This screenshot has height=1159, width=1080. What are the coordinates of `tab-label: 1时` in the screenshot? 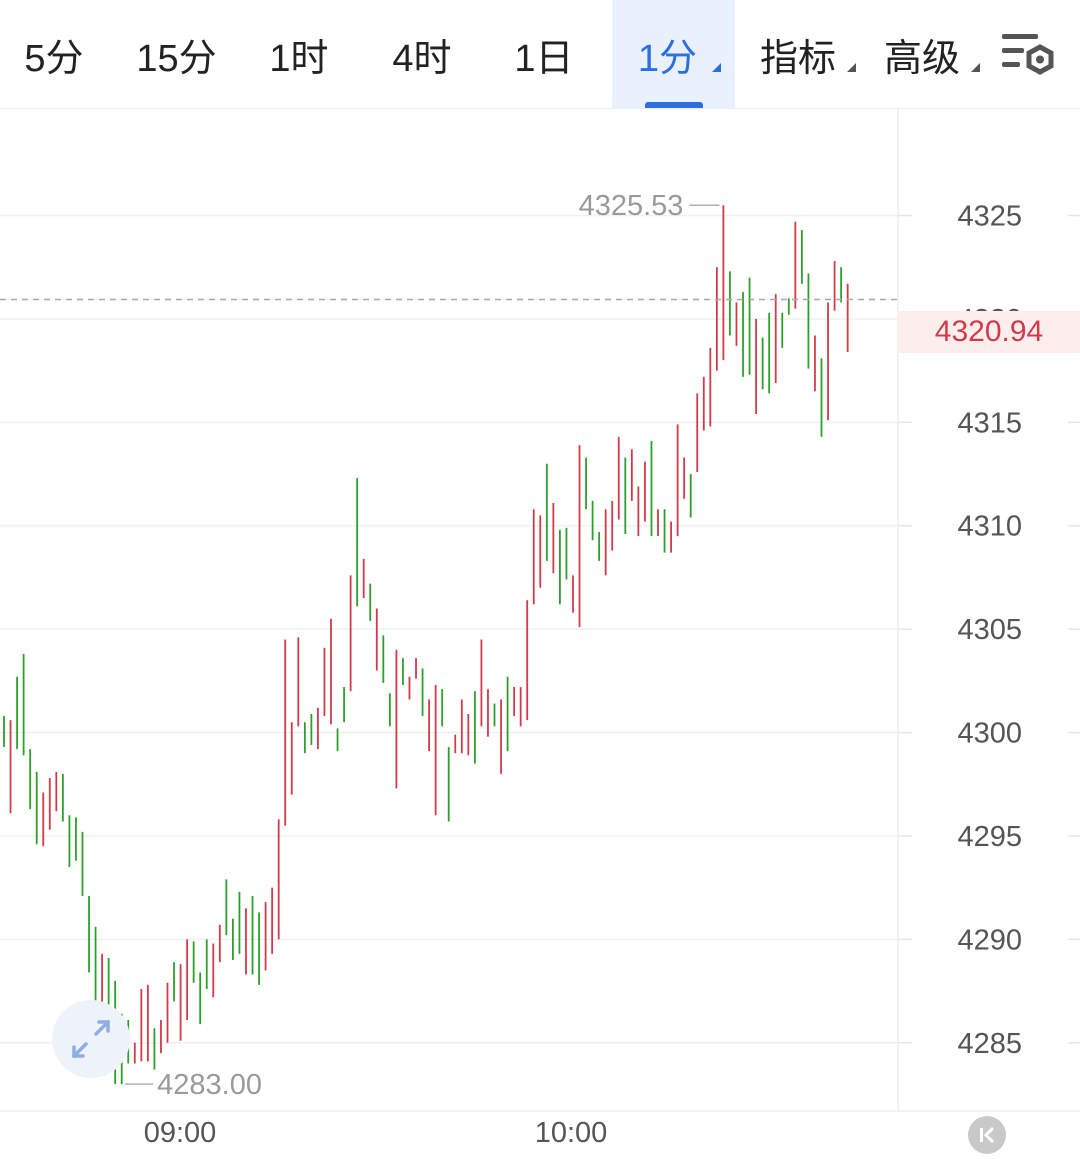 It's located at (299, 58).